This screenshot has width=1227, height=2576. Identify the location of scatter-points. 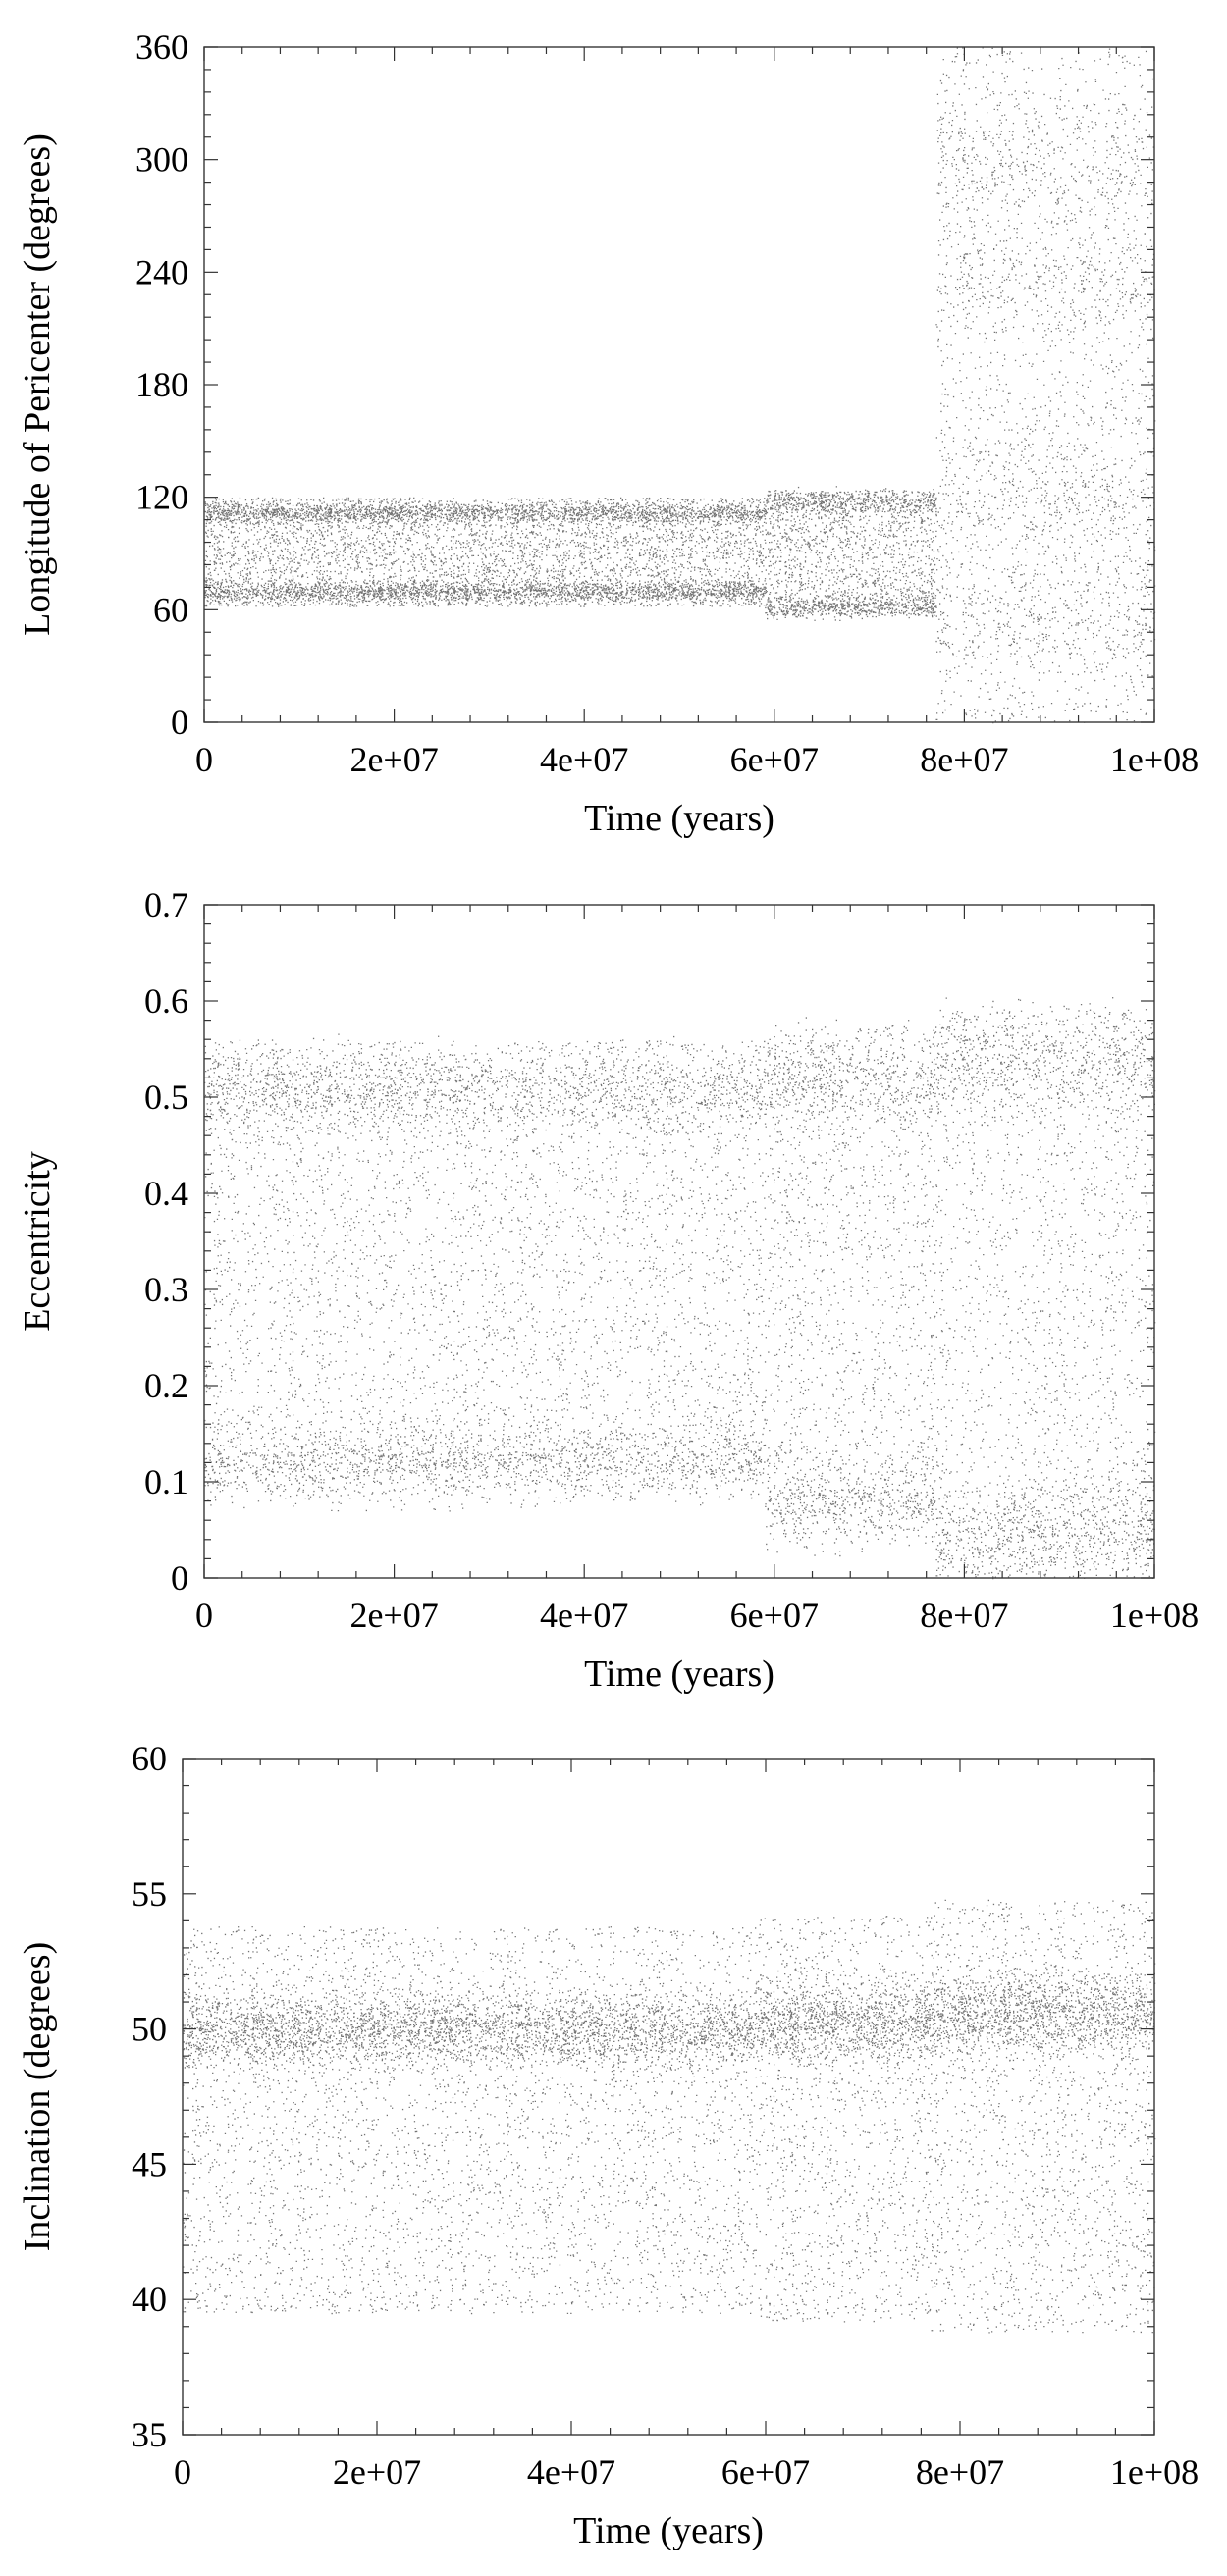
(669, 2116).